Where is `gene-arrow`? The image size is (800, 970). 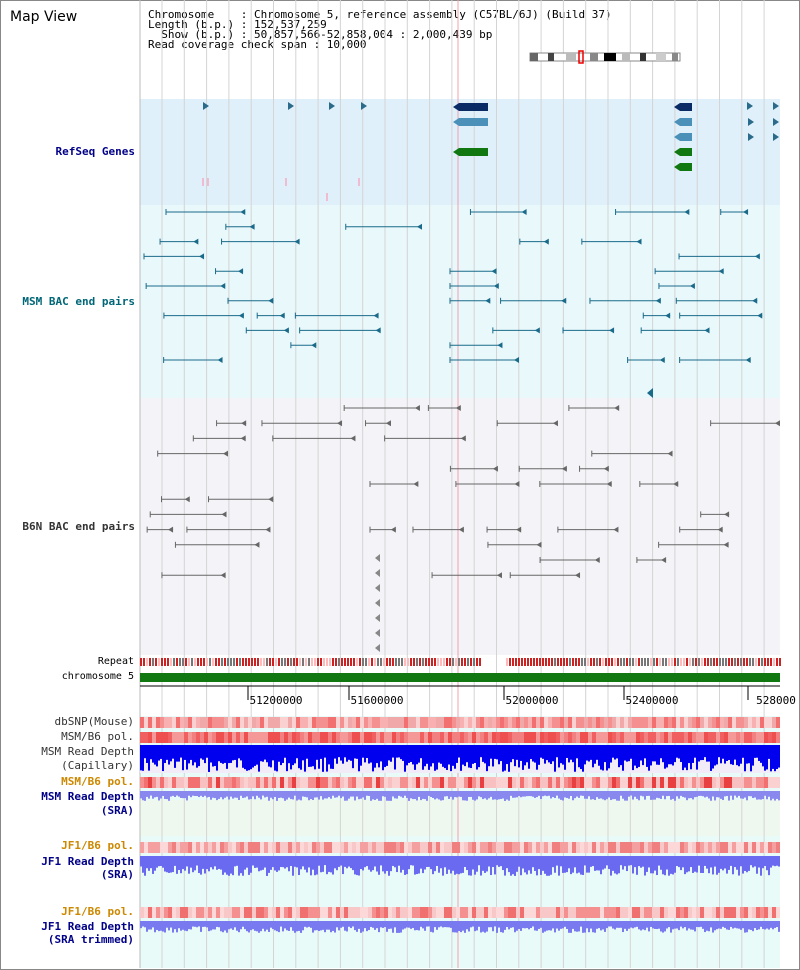
gene-arrow is located at coordinates (456, 122).